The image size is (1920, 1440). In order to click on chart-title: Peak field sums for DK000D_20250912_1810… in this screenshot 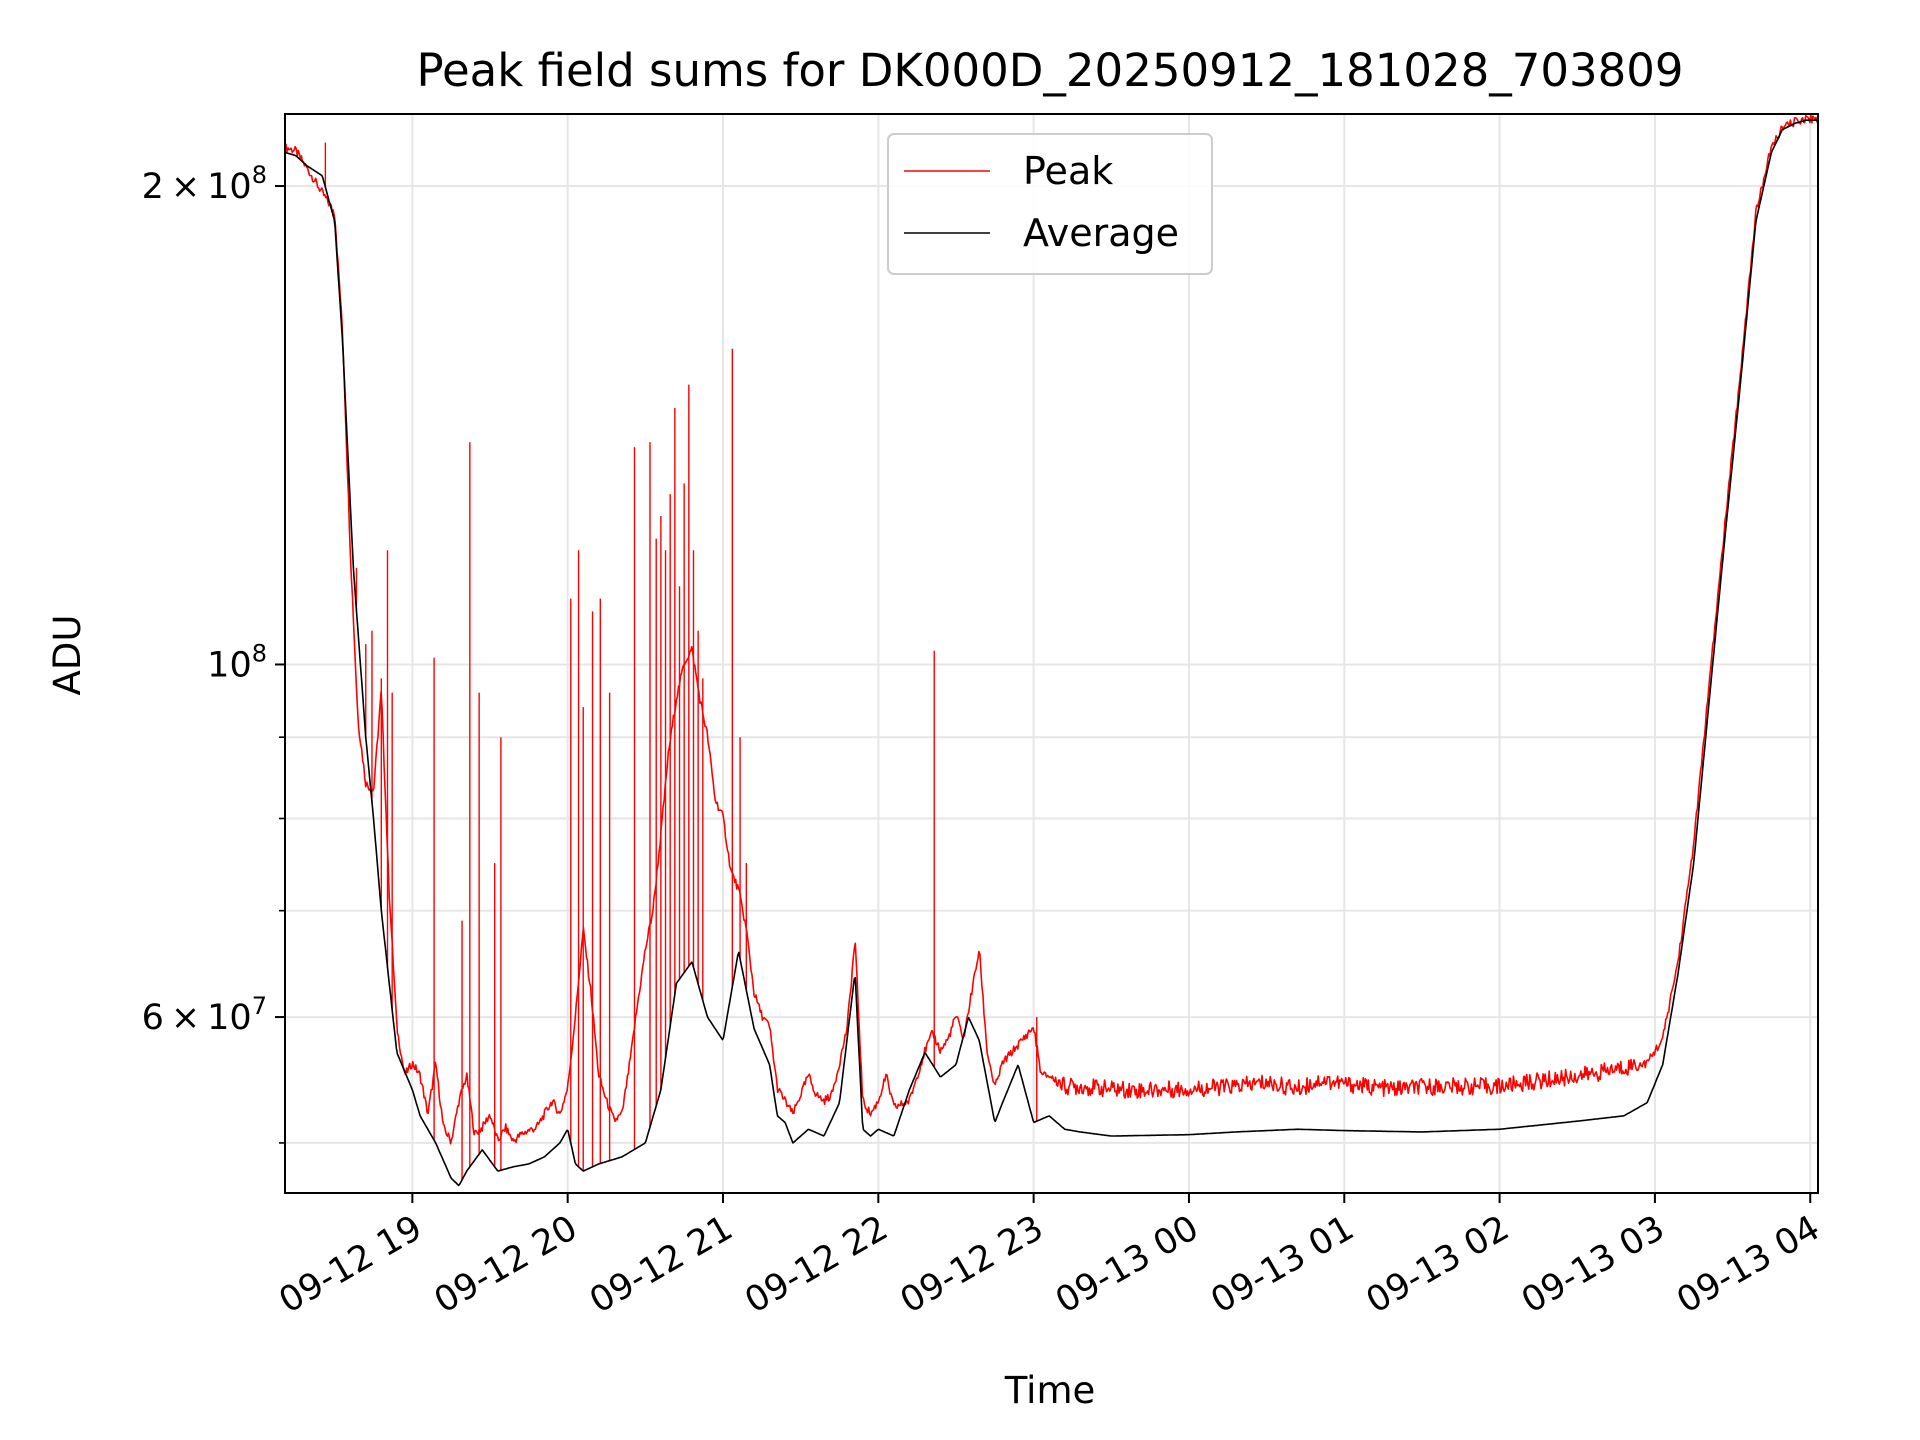, I will do `click(1049, 70)`.